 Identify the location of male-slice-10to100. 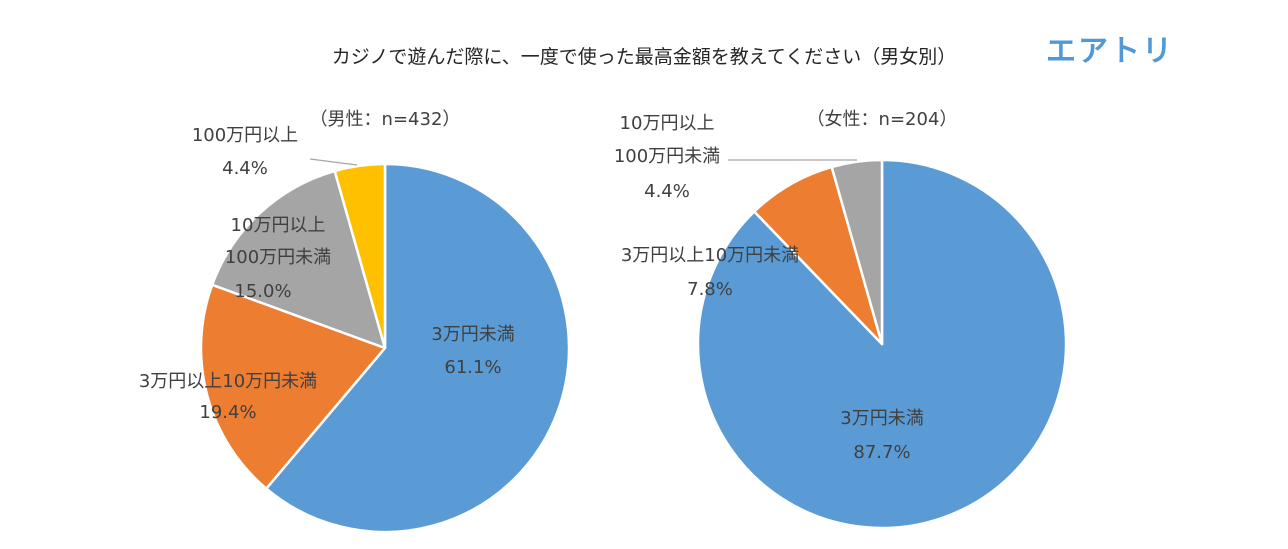
(298, 259).